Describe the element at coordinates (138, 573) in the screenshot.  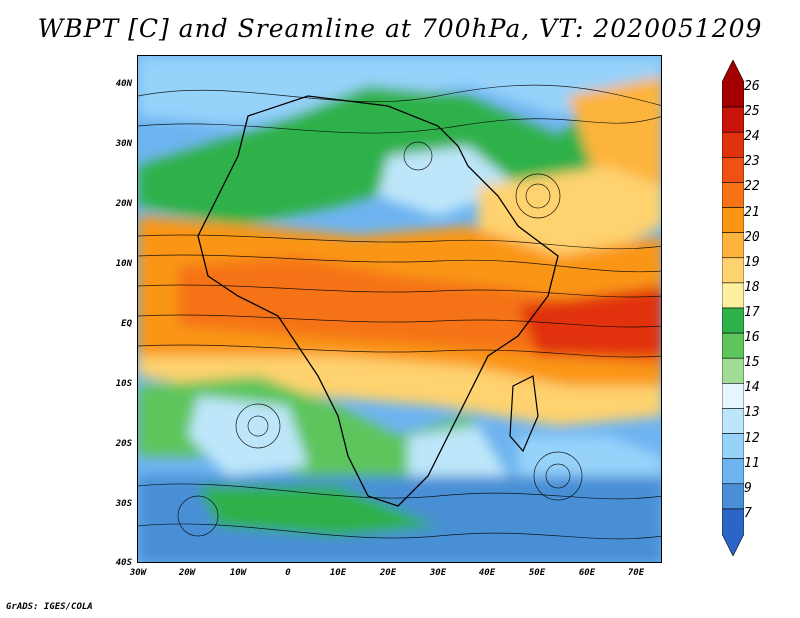
I see `lon-label: 30W` at that location.